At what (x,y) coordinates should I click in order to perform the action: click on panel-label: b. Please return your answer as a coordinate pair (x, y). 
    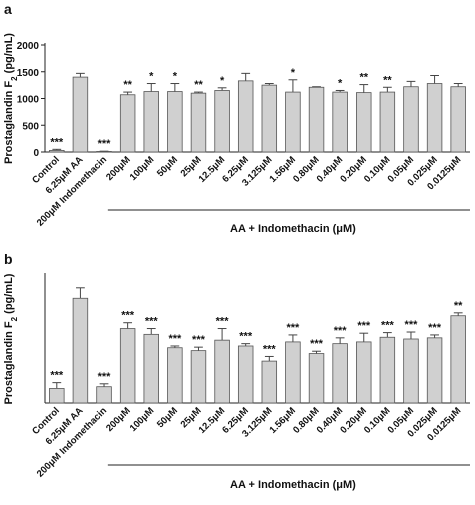
    Looking at the image, I should click on (8, 259).